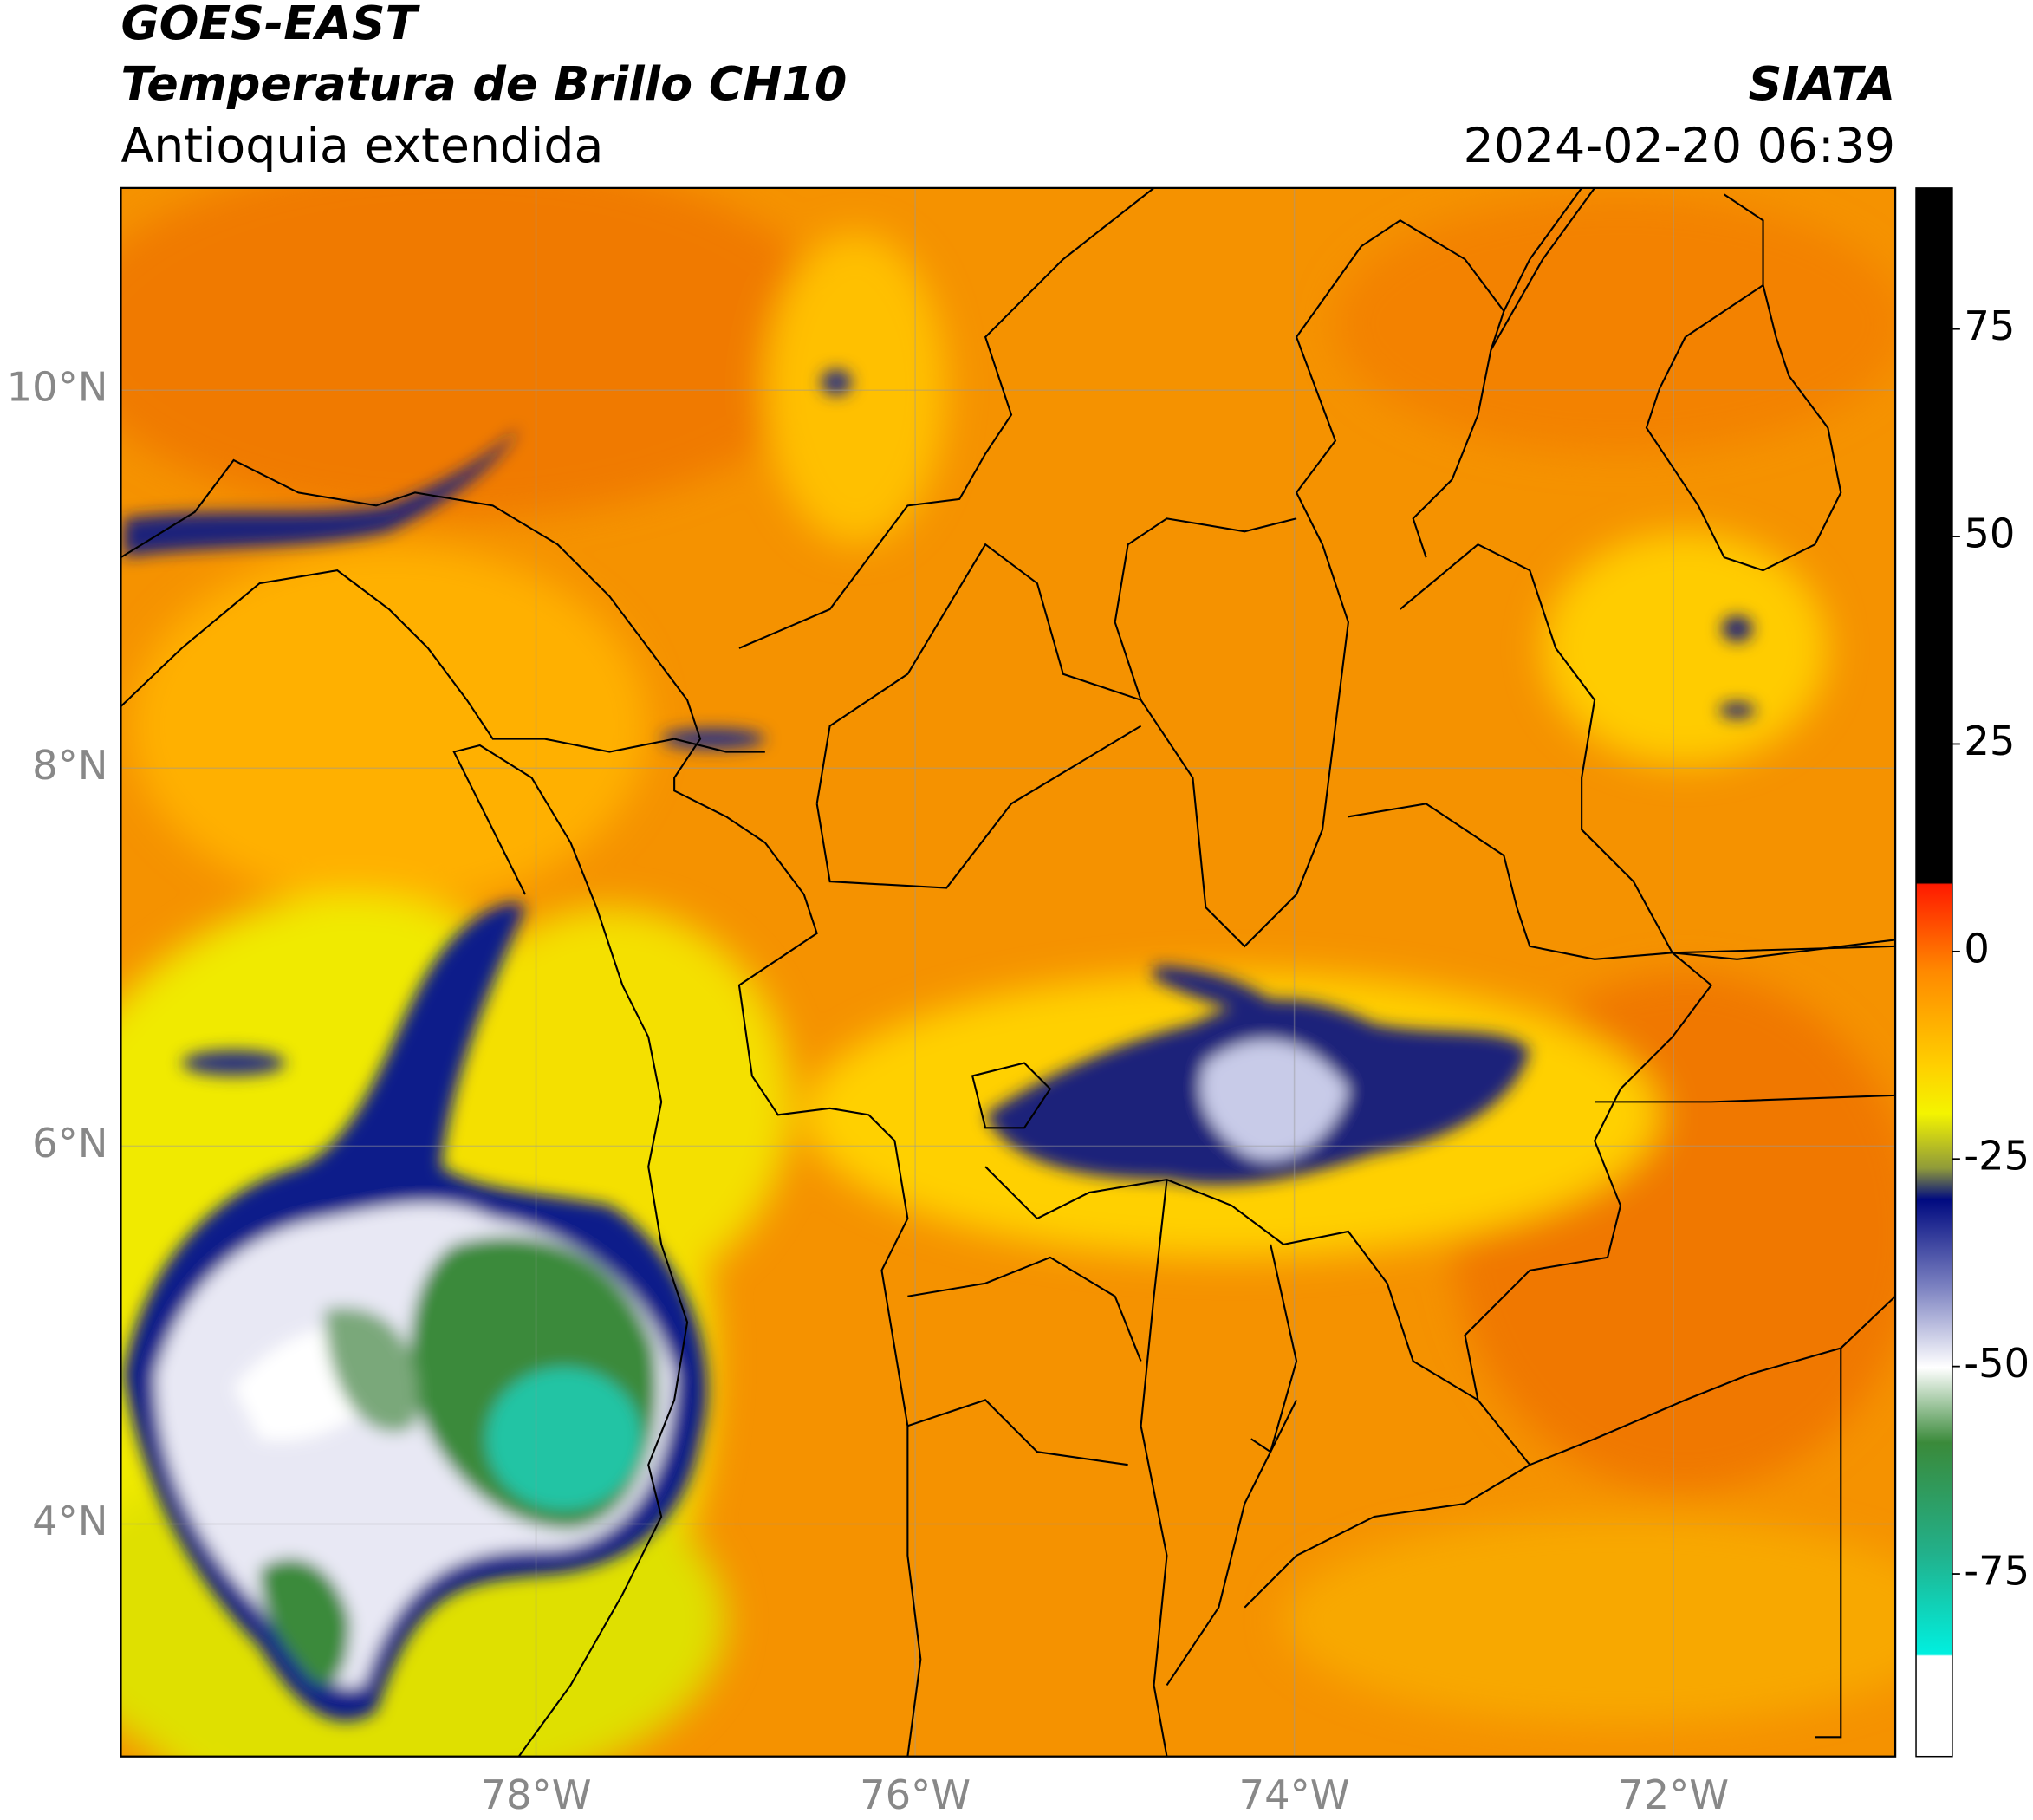  I want to click on subtitle: Temperatura de Brillo CH10, so click(483, 83).